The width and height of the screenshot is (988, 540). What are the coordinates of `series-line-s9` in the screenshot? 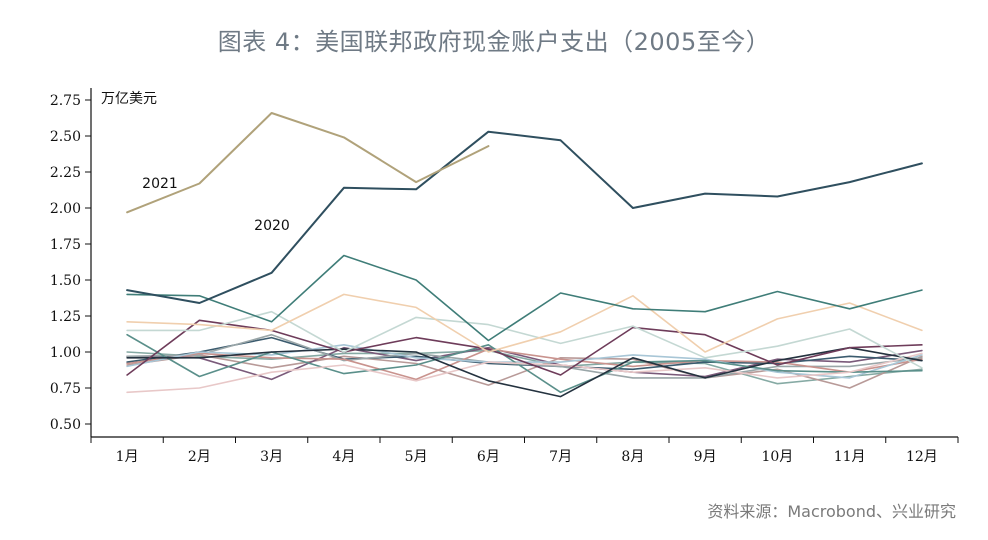 It's located at (524, 363).